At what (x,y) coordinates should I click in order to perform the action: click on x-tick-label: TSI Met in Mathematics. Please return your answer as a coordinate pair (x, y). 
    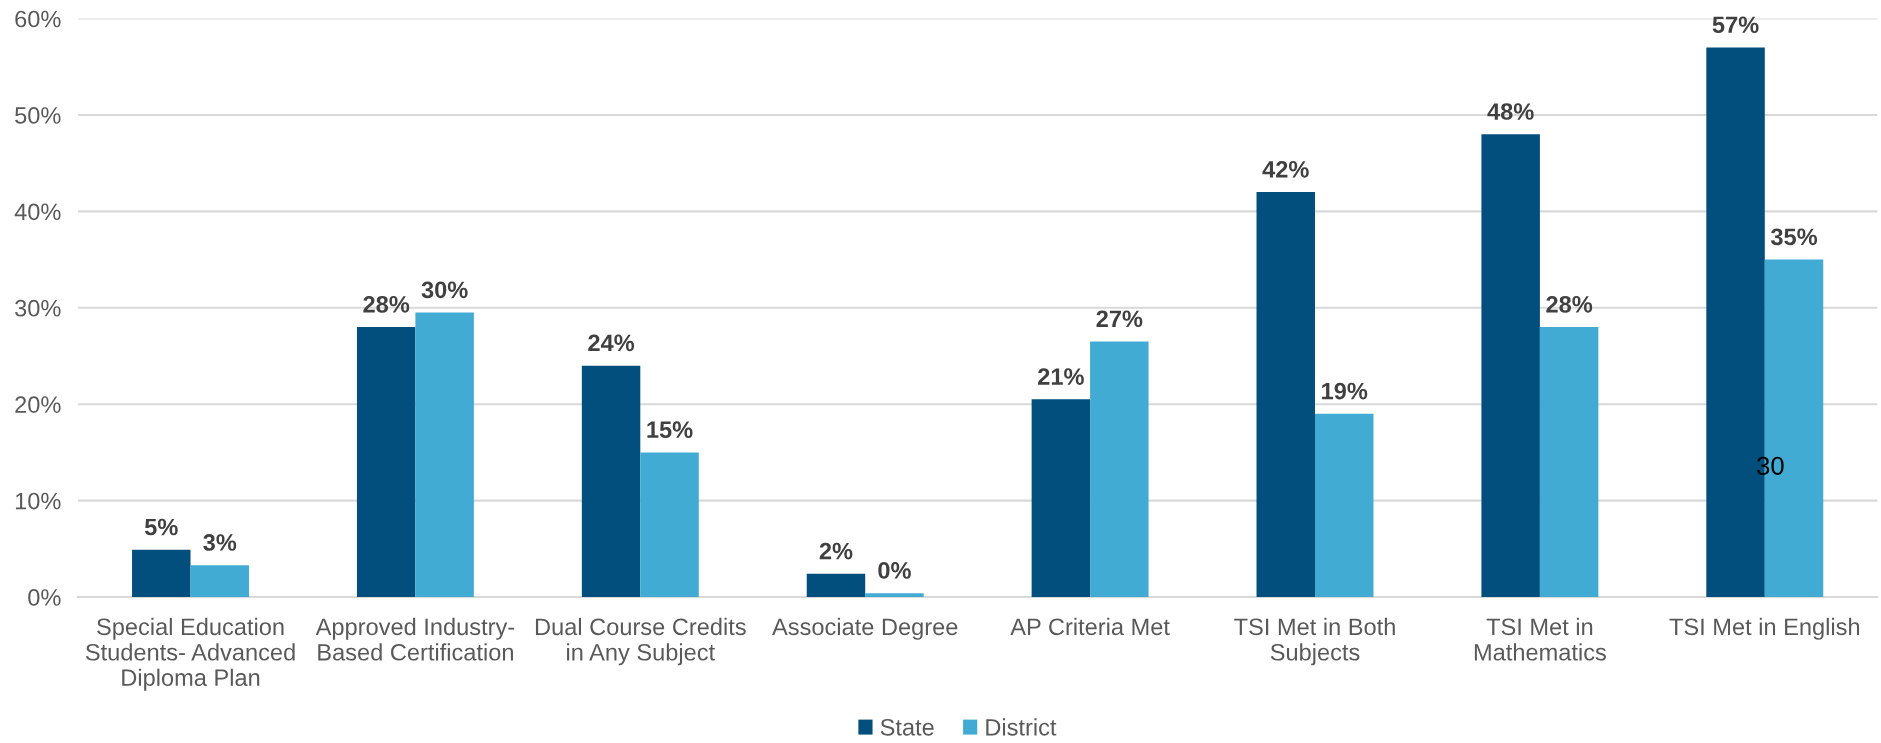
    Looking at the image, I should click on (1540, 639).